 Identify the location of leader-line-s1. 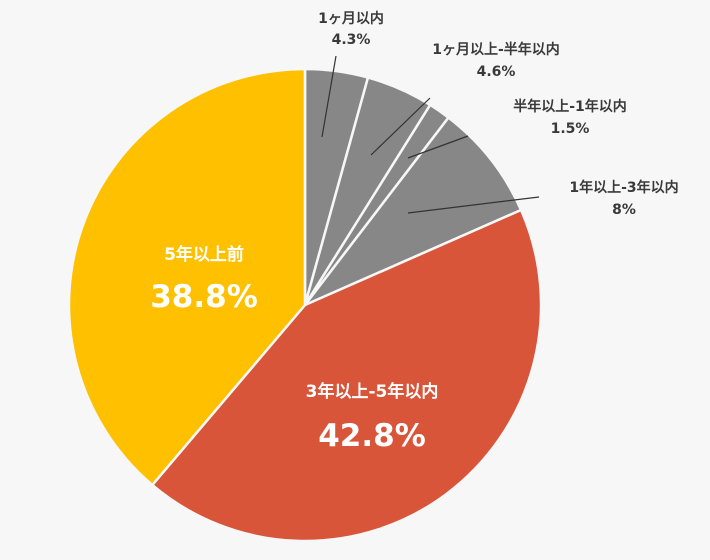
(400, 126).